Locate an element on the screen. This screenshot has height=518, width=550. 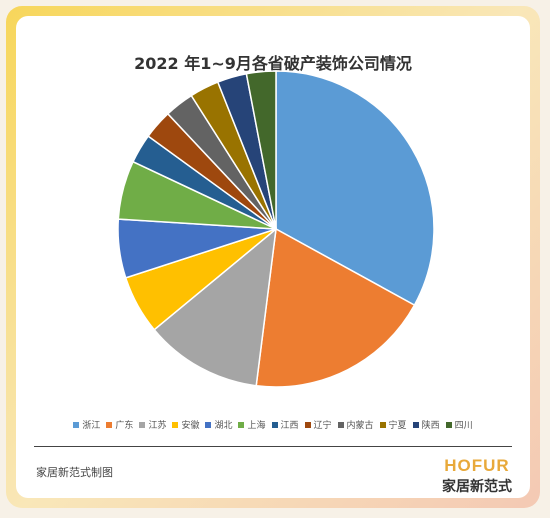
footer-divider is located at coordinates (273, 446).